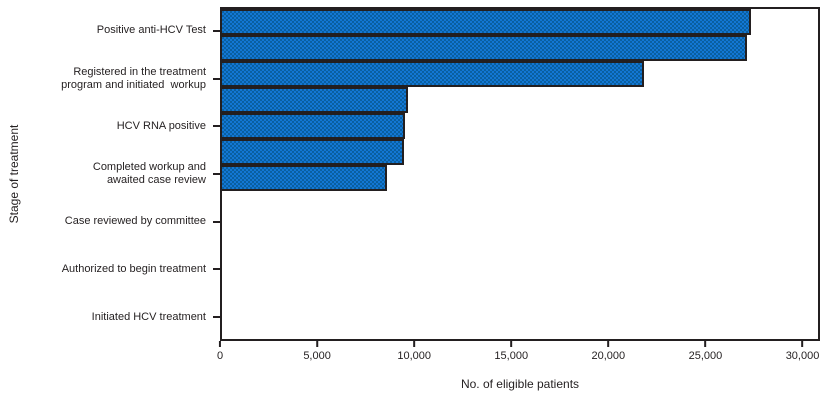 The width and height of the screenshot is (834, 402). What do you see at coordinates (414, 356) in the screenshot?
I see `x-axis-tick-label: 10,000` at bounding box center [414, 356].